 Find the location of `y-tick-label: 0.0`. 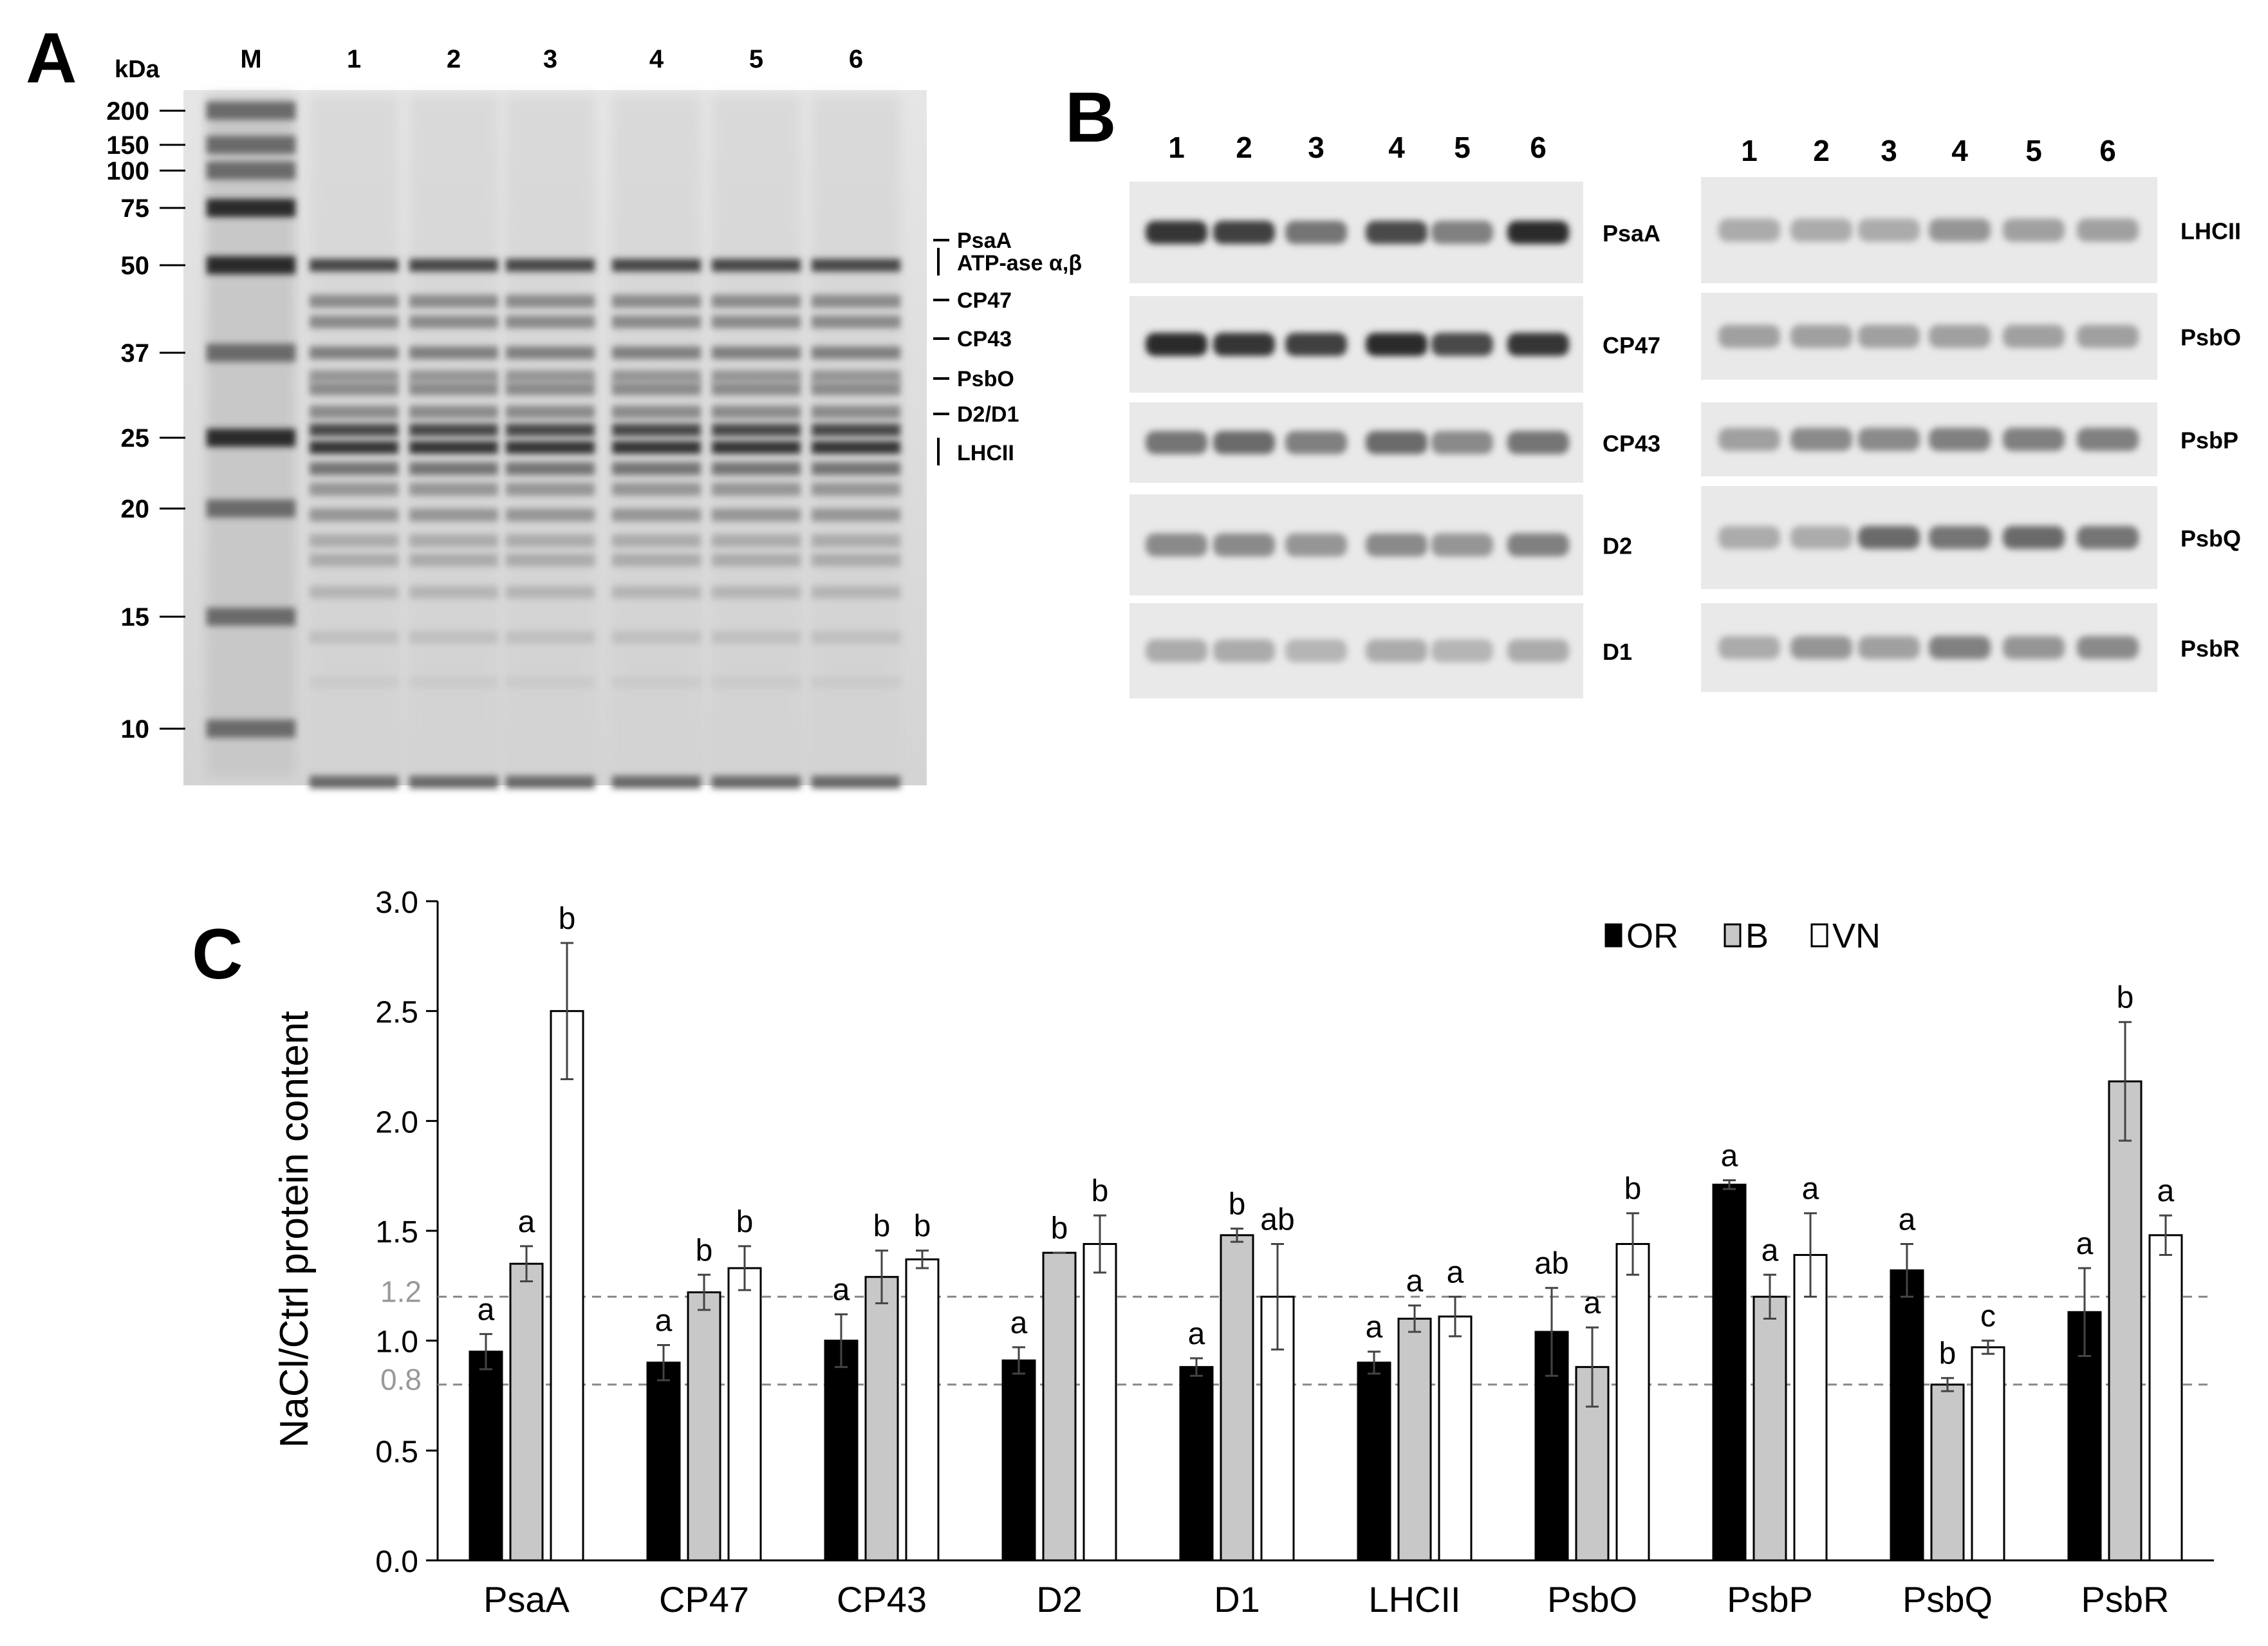

y-tick-label: 0.0 is located at coordinates (396, 1562).